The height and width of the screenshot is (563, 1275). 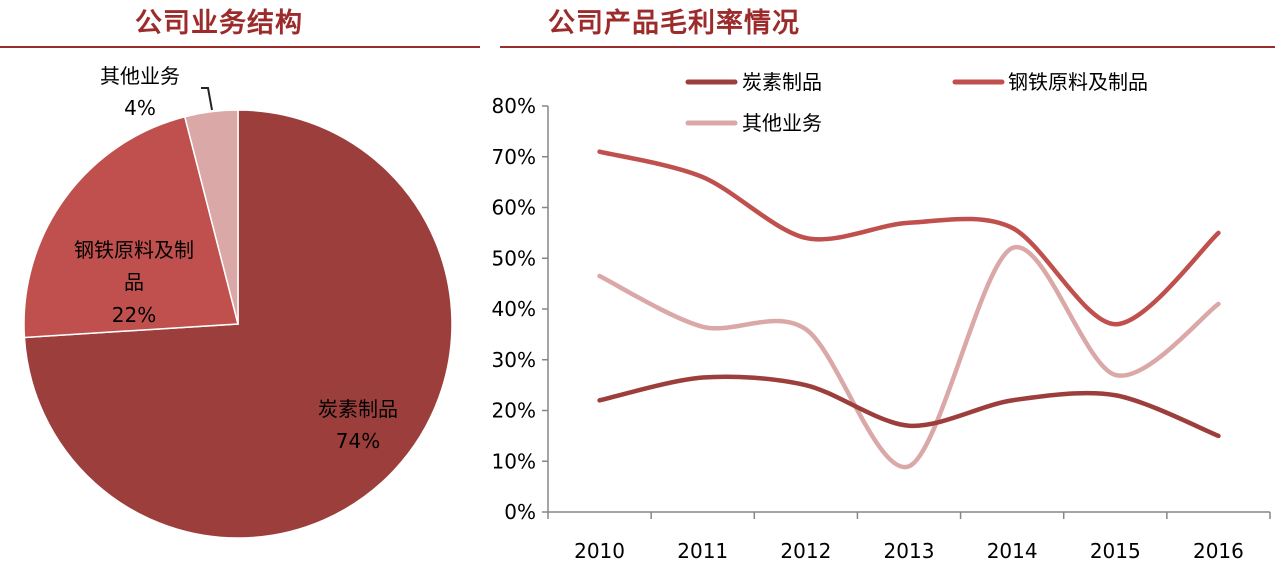 I want to click on legend-label-steel: 钢铁原料及制品, so click(x=1078, y=82).